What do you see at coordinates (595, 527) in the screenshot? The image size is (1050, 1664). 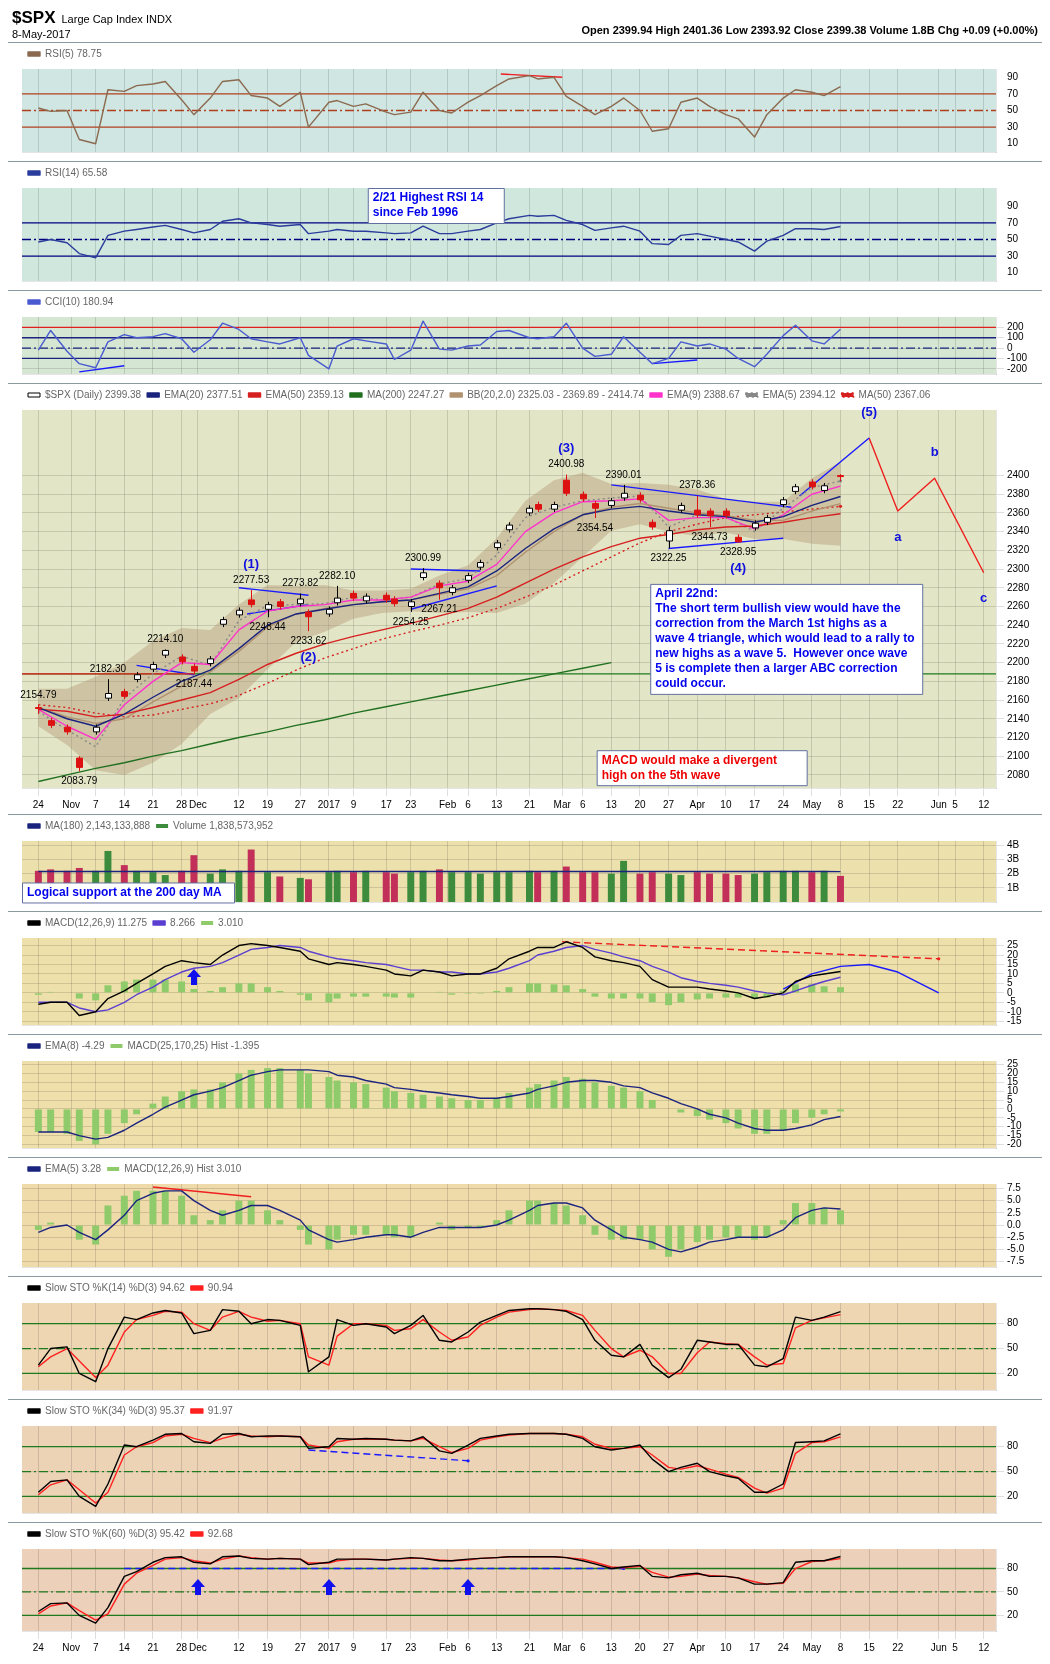 I see `annotation: 2354.54` at bounding box center [595, 527].